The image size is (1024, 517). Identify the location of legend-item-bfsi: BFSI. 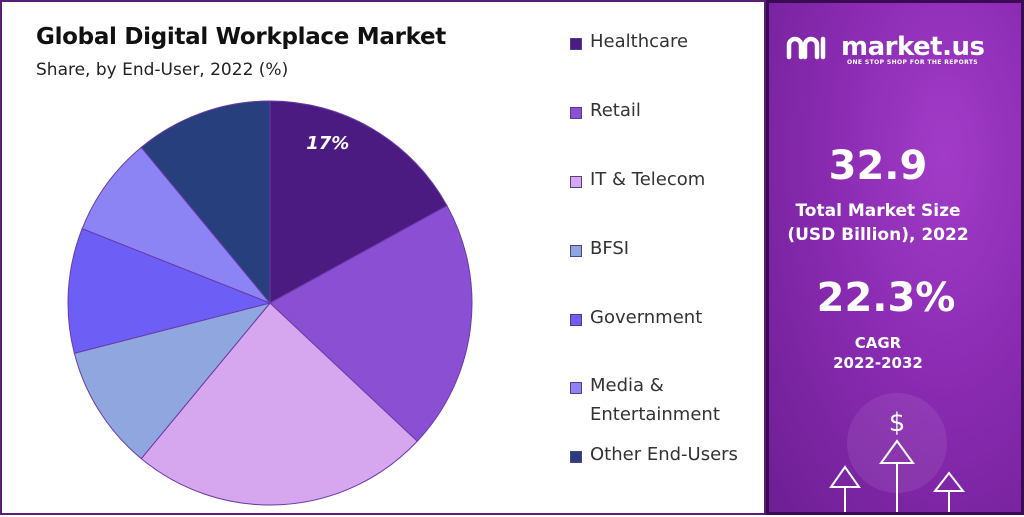
(599, 250).